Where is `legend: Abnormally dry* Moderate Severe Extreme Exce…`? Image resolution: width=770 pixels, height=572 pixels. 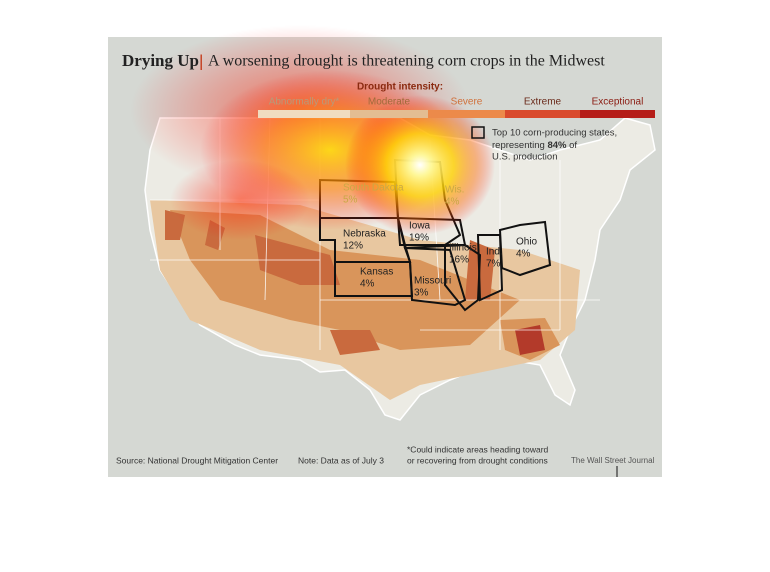 legend: Abnormally dry* Moderate Severe Extreme Exce… is located at coordinates (456, 107).